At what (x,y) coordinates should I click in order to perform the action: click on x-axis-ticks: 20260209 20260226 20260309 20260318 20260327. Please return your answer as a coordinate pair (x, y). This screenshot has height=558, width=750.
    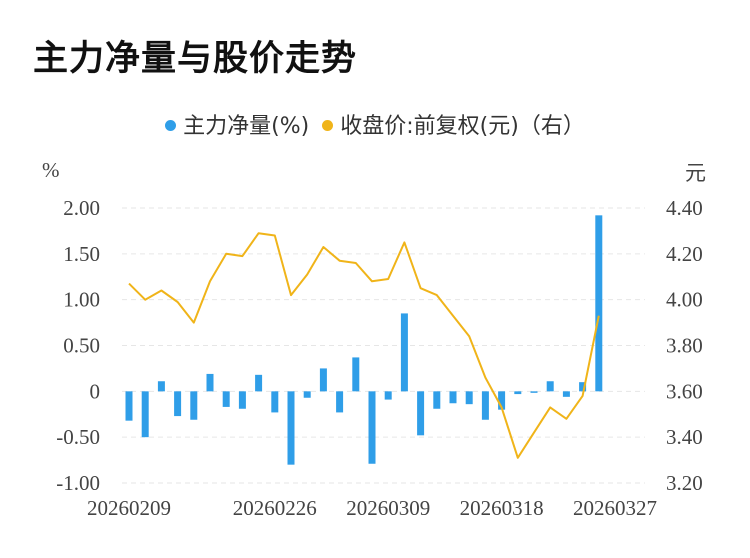
    Looking at the image, I should click on (372, 508).